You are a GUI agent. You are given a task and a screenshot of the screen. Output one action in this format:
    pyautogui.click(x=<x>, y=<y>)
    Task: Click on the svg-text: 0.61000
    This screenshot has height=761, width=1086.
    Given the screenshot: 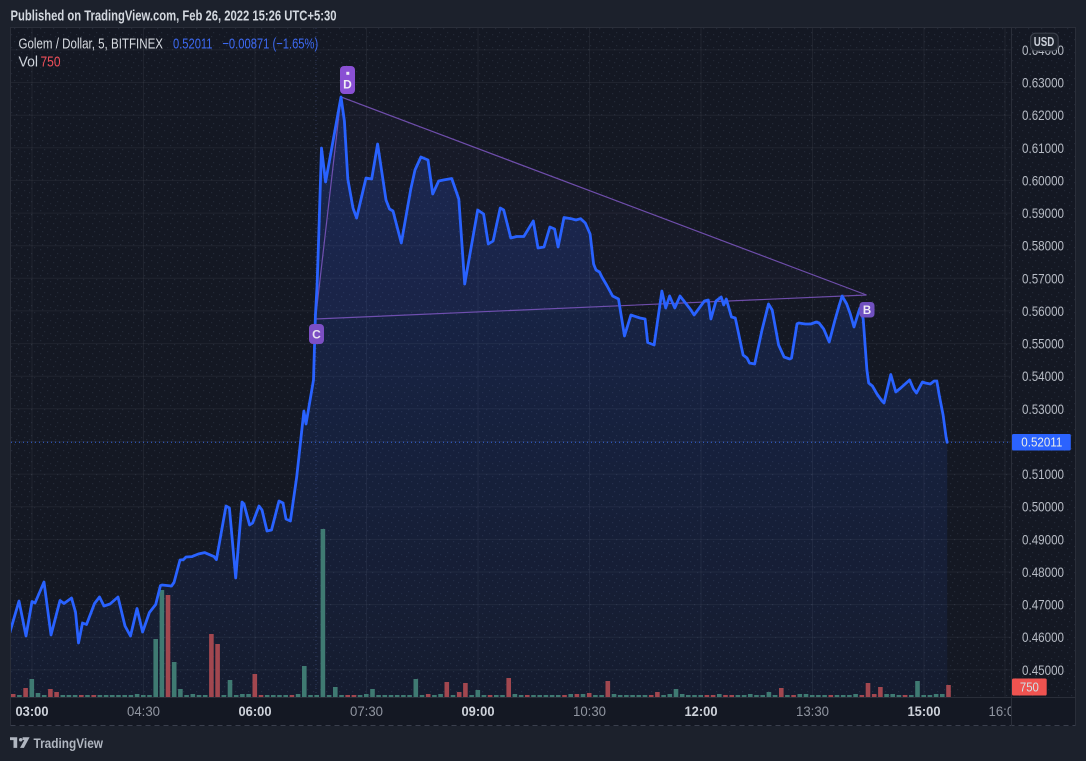 What is the action you would take?
    pyautogui.click(x=1043, y=148)
    